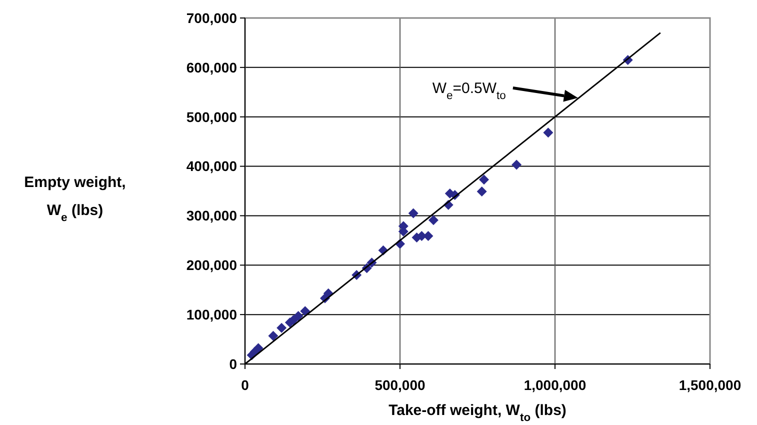 The width and height of the screenshot is (757, 425). What do you see at coordinates (477, 413) in the screenshot?
I see `x-axis-title: Take-off weight, W$_{to}$ (lbs)` at bounding box center [477, 413].